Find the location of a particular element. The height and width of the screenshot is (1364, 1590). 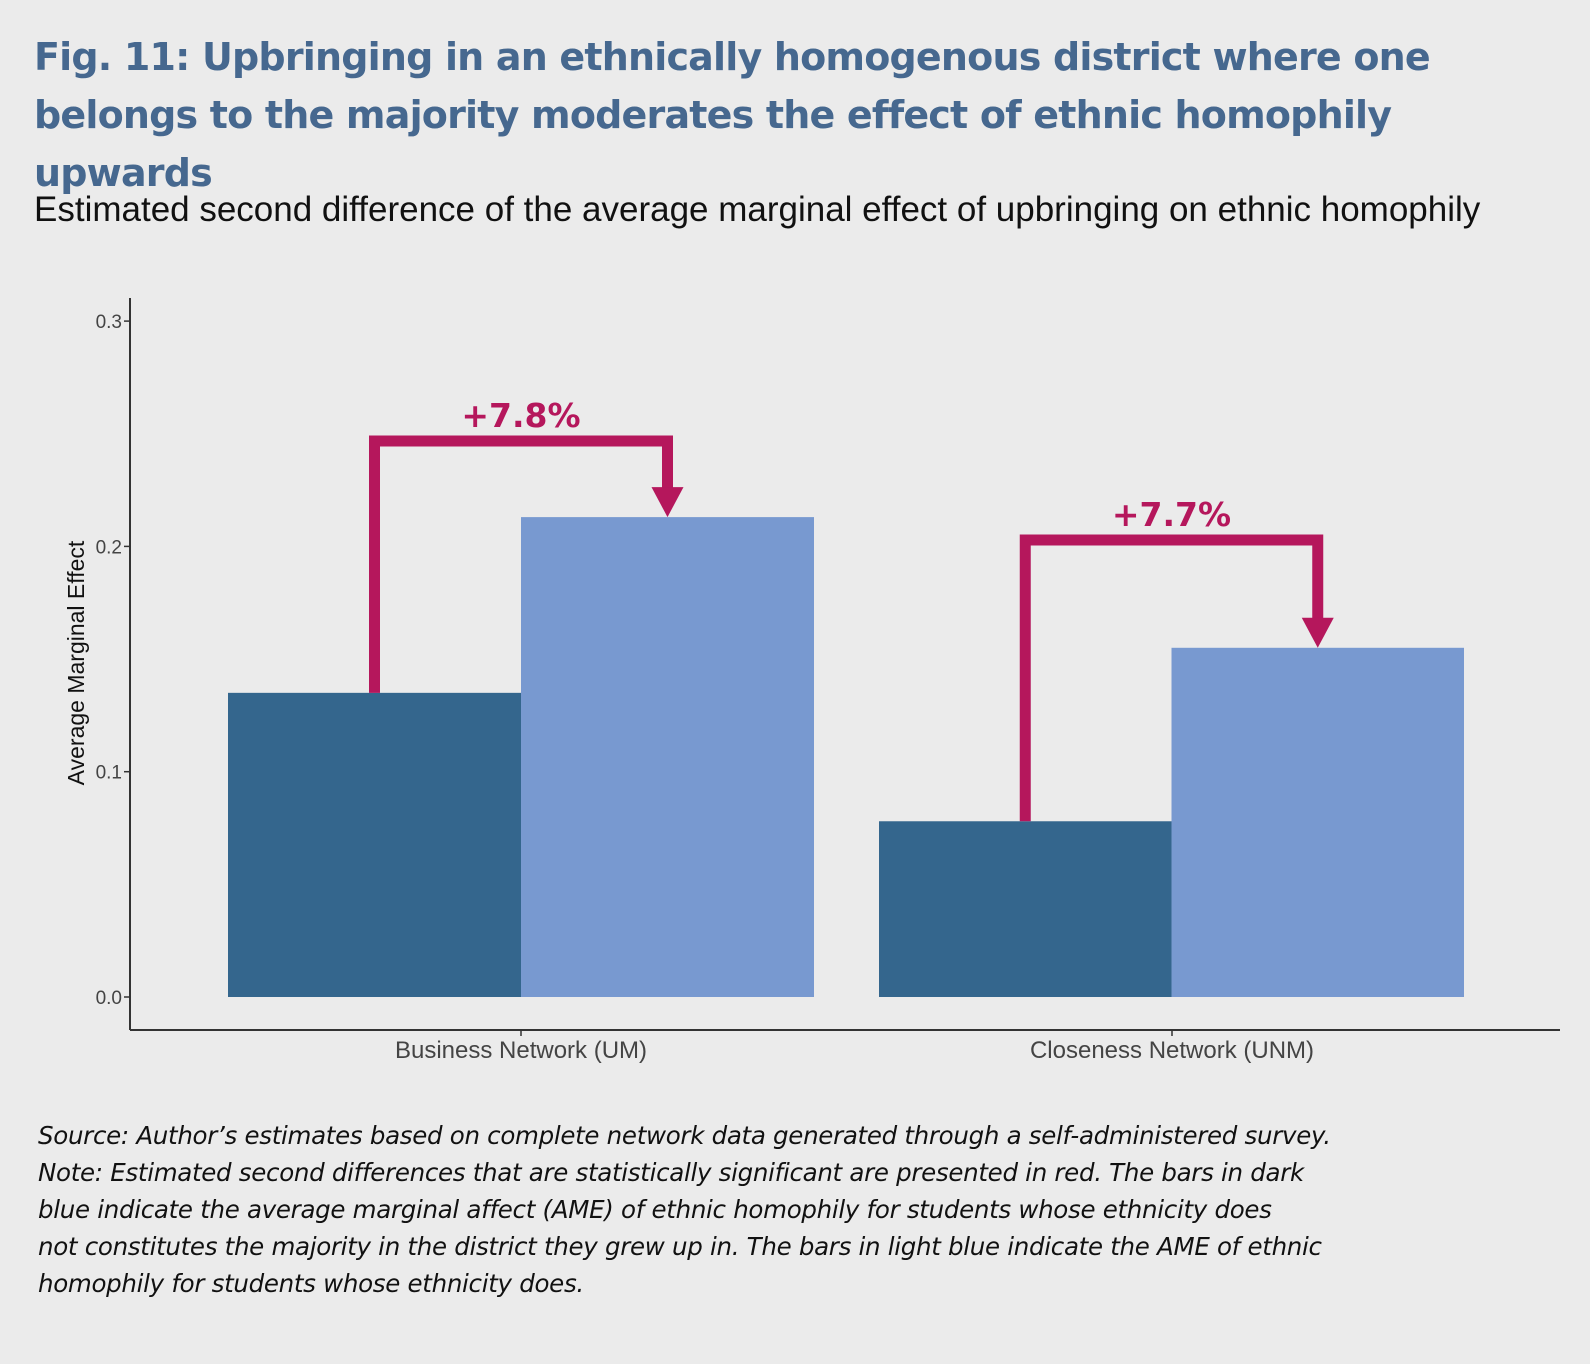

x-tick-label: Closeness Network (UNM) is located at coordinates (1172, 1050).